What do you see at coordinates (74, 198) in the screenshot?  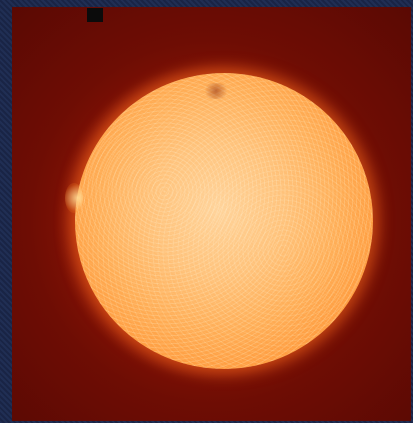 I see `left-limb-prominence` at bounding box center [74, 198].